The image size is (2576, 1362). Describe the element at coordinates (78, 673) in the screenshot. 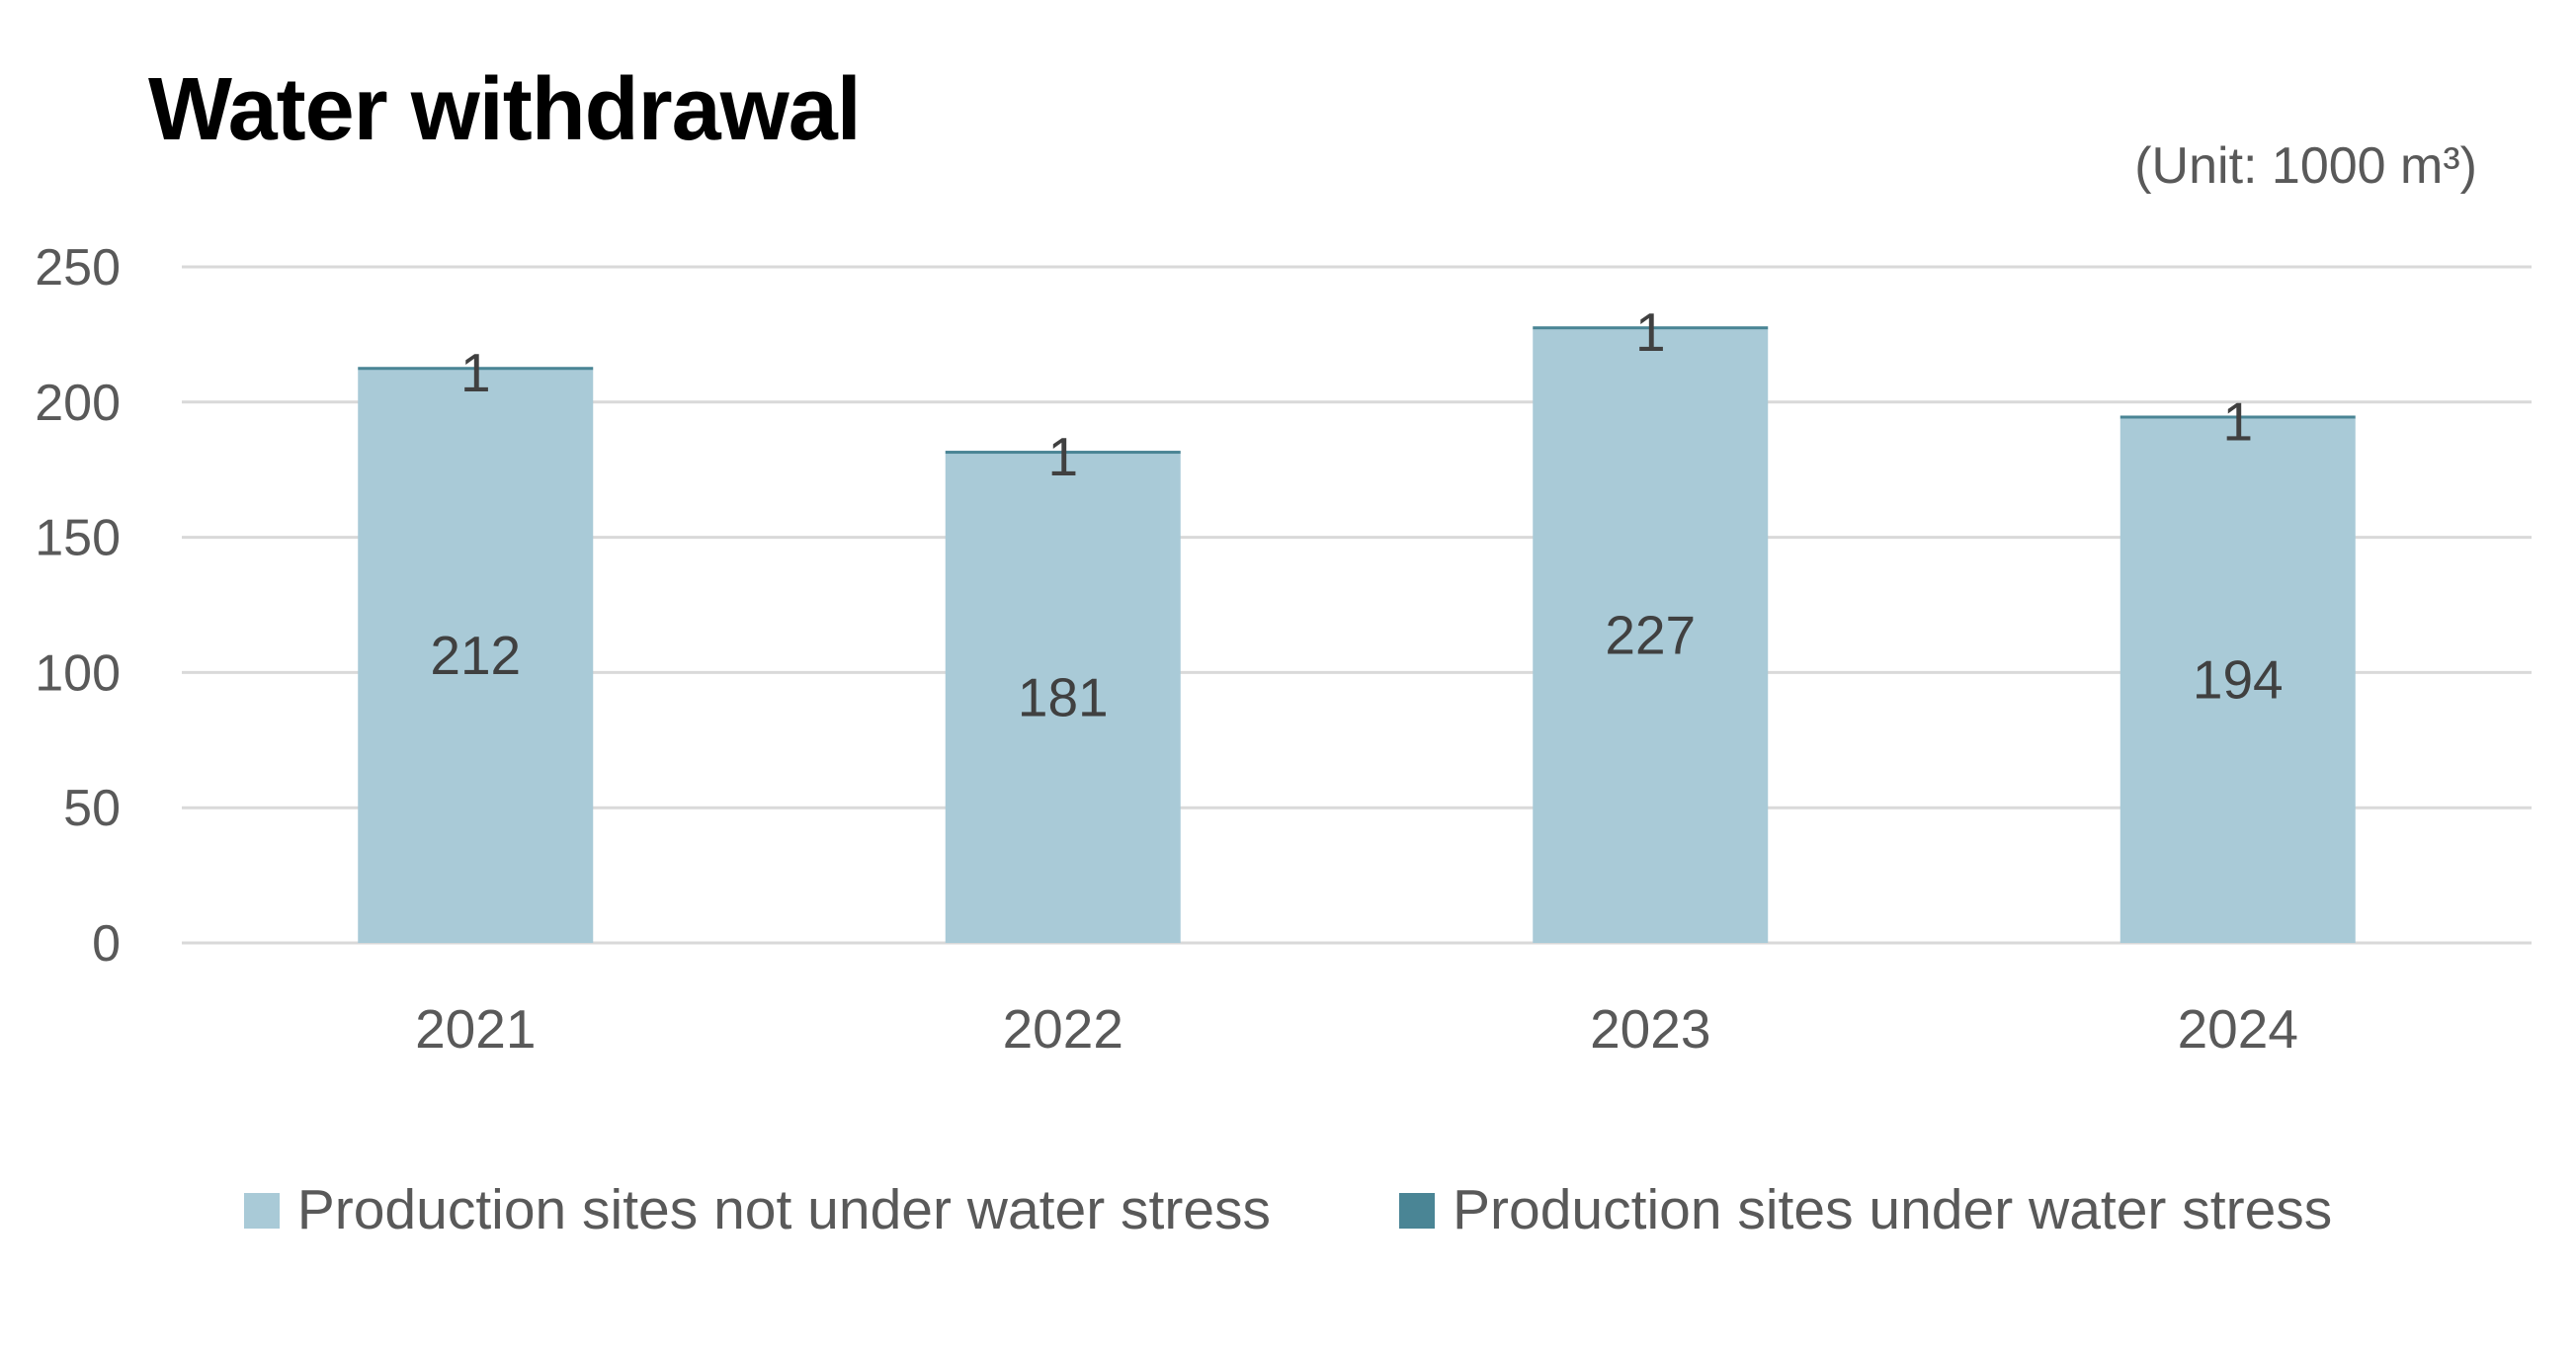

I see `y-tick-label: 100` at that location.